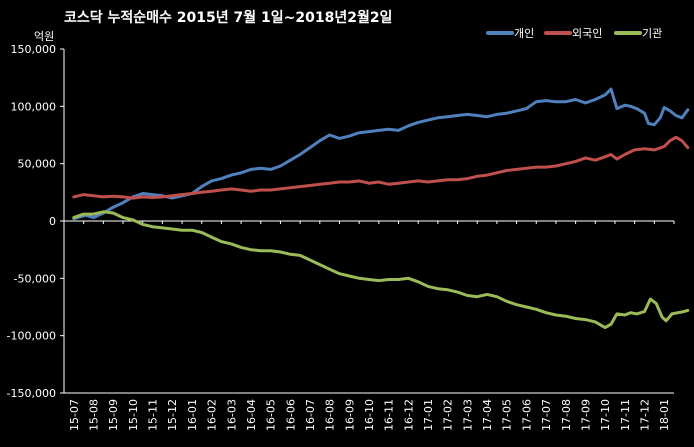  I want to click on x-tick-label: 17-03, so click(467, 415).